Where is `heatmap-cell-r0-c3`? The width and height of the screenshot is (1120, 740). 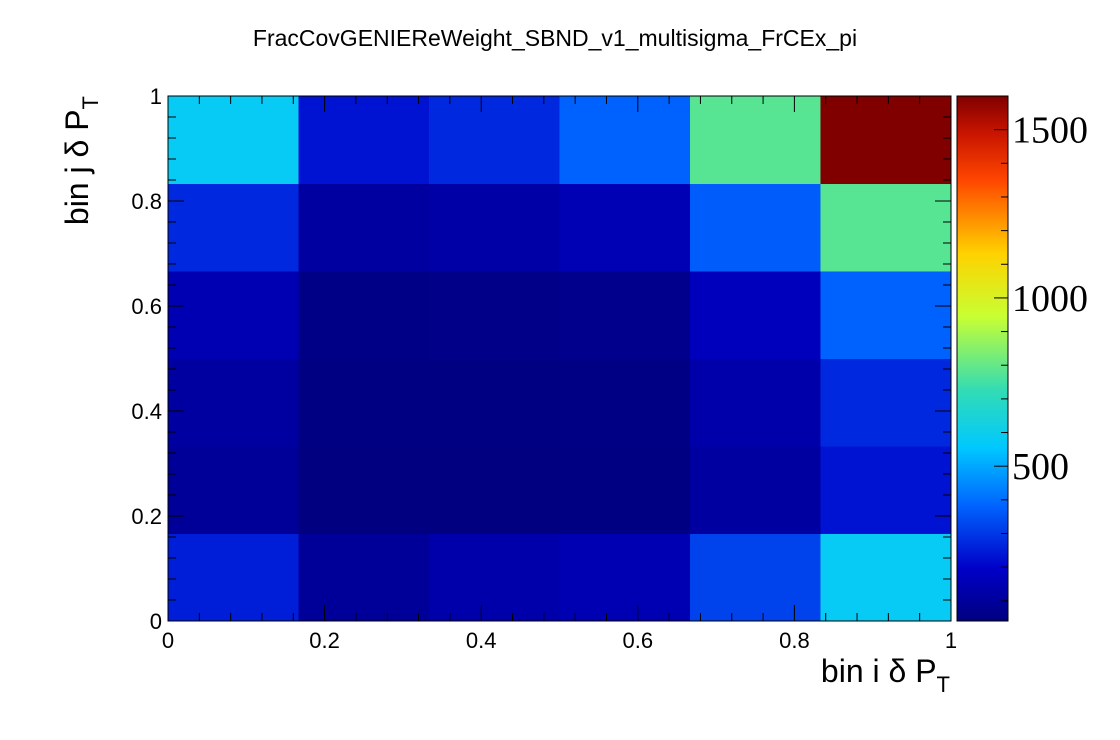 heatmap-cell-r0-c3 is located at coordinates (625, 577).